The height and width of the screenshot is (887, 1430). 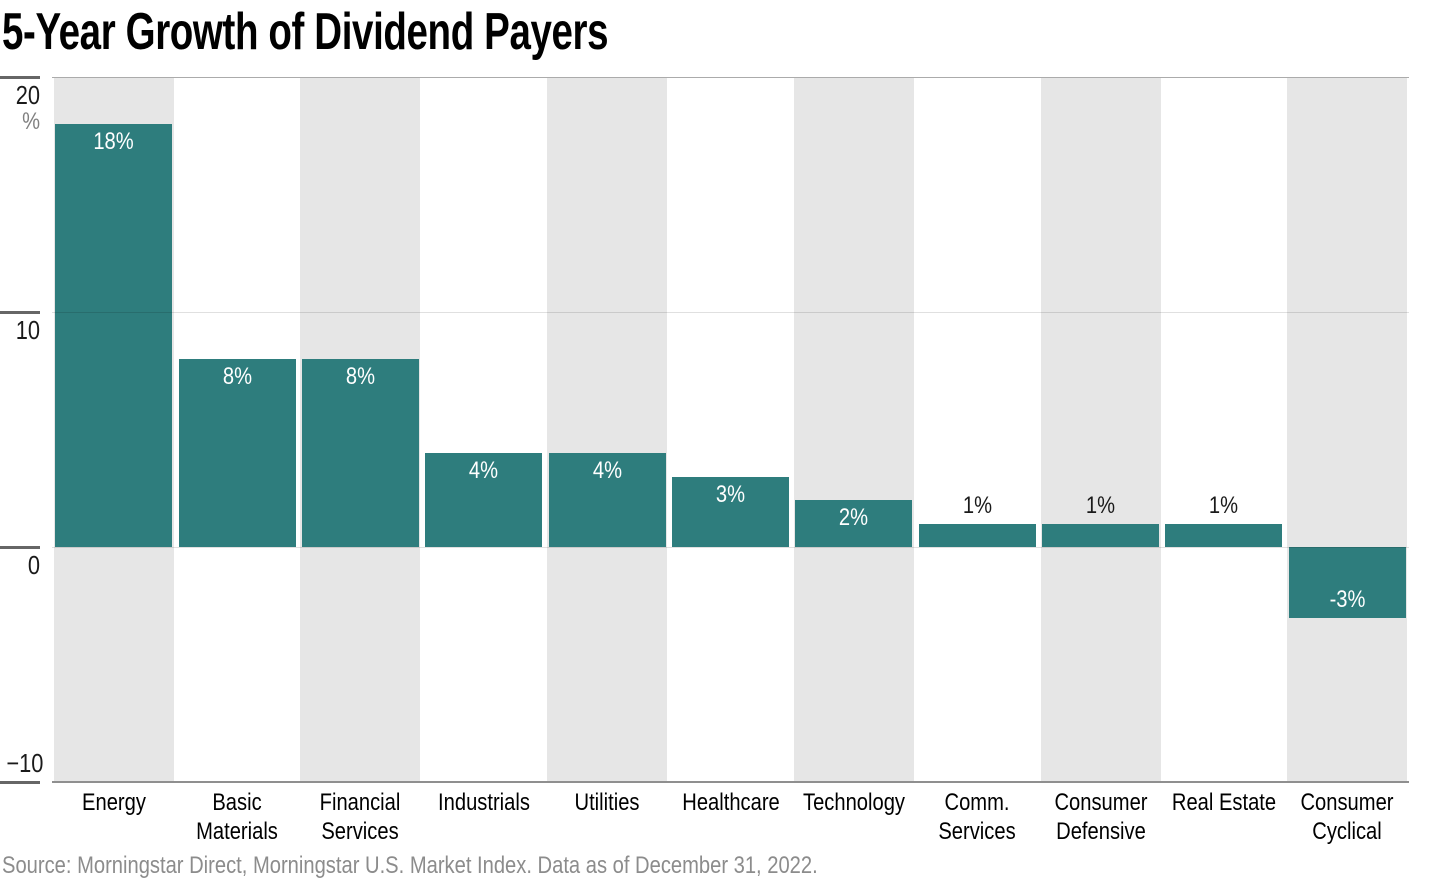 I want to click on category-label-line: Cyclical, so click(x=1347, y=831).